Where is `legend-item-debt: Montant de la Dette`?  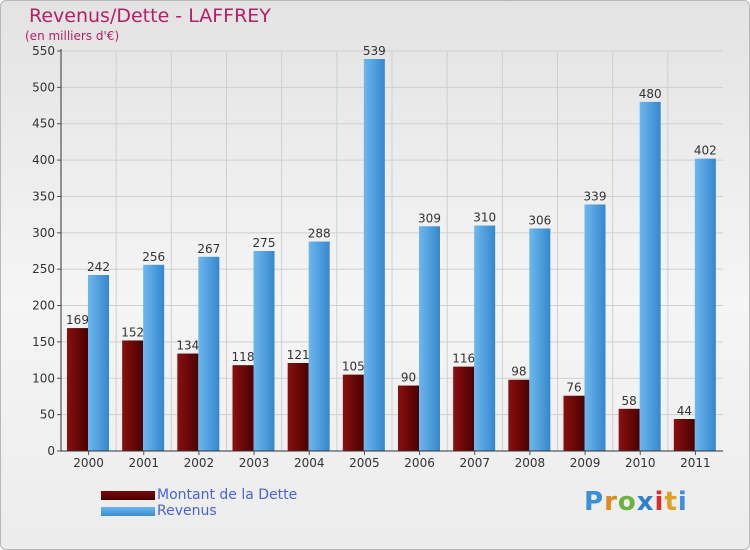 legend-item-debt: Montant de la Dette is located at coordinates (199, 495).